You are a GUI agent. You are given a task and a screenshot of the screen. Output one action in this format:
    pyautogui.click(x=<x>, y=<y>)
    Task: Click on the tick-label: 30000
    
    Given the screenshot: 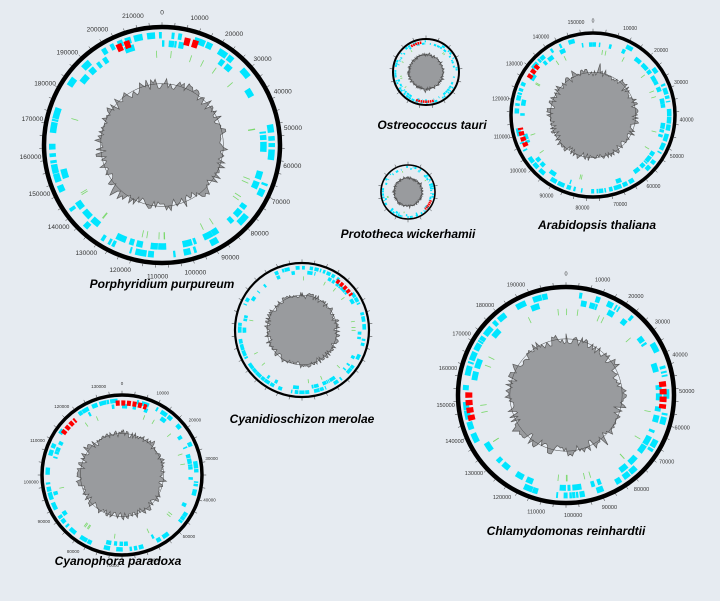 What is the action you would take?
    pyautogui.click(x=681, y=83)
    